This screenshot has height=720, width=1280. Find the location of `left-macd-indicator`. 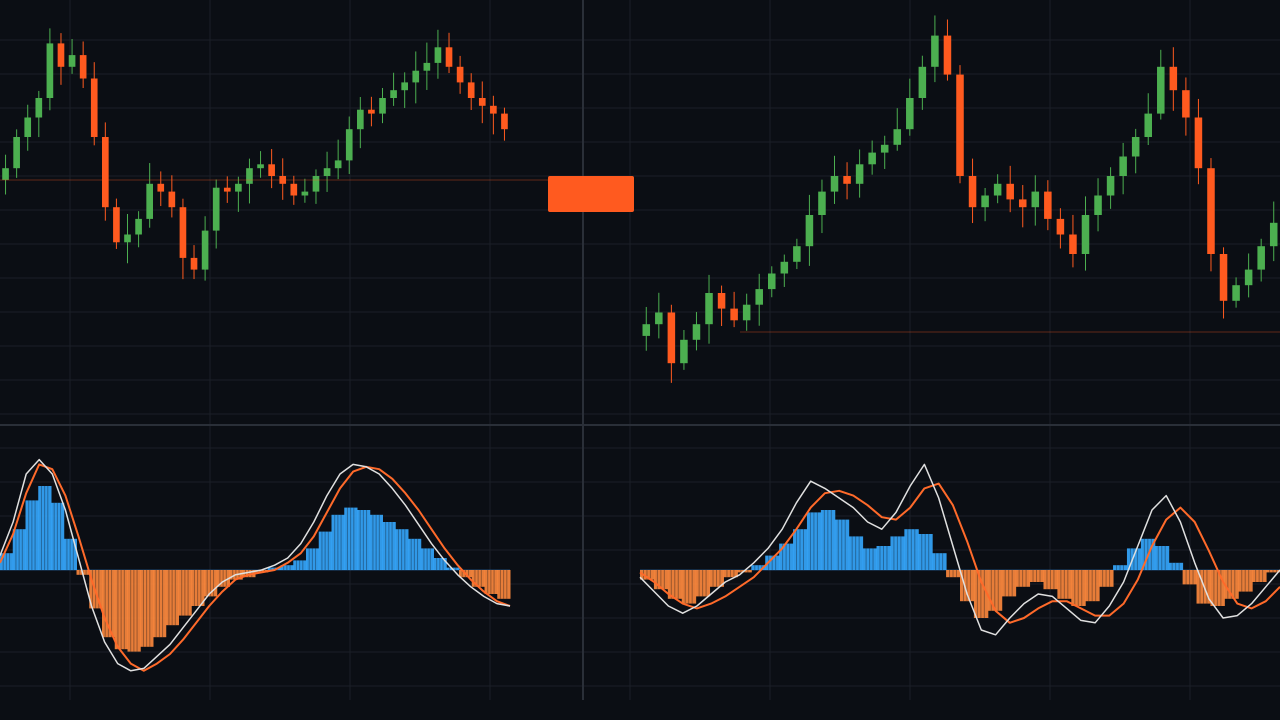

left-macd-indicator is located at coordinates (255, 565).